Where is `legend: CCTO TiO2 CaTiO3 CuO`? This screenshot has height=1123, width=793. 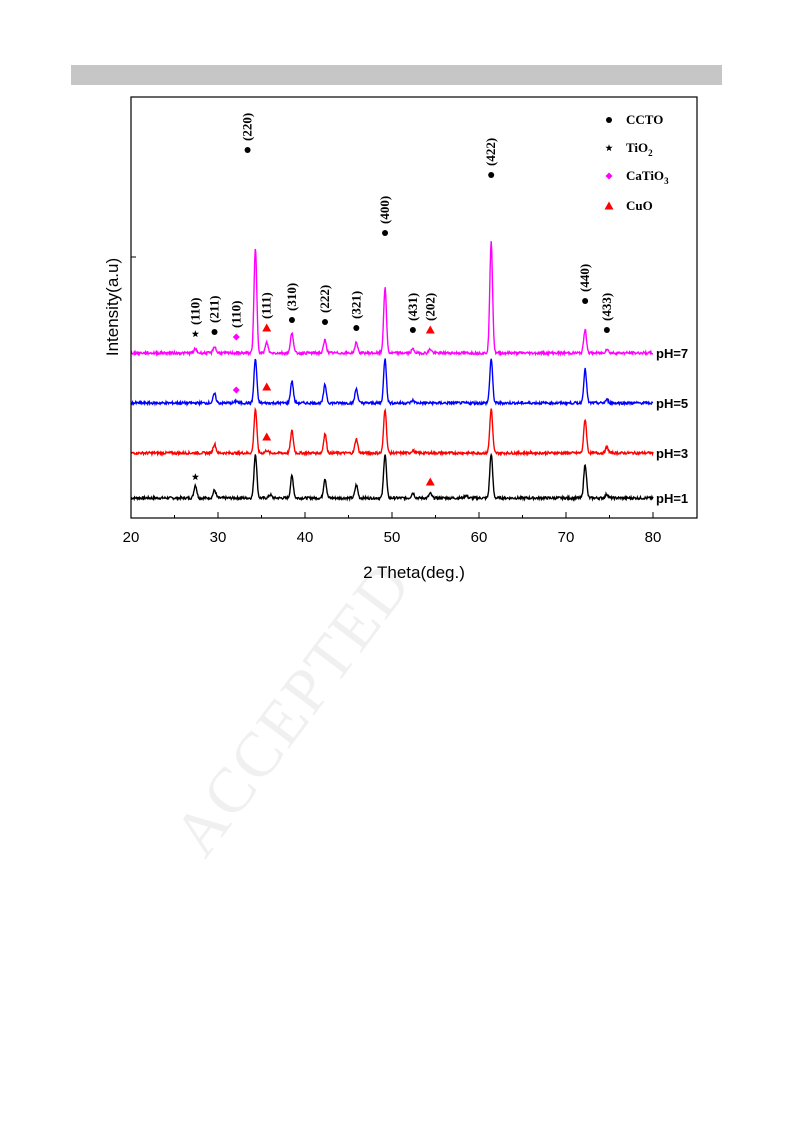
legend: CCTO TiO2 CaTiO3 CuO is located at coordinates (636, 162).